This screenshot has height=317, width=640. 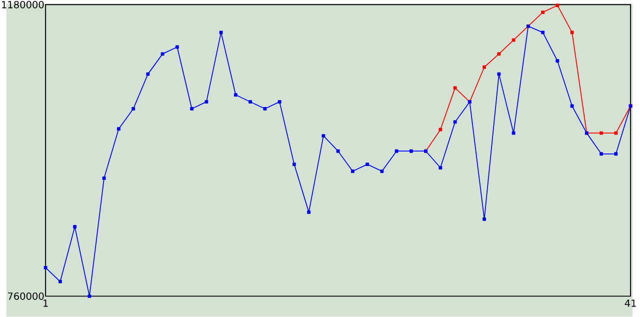 What do you see at coordinates (46, 303) in the screenshot?
I see `x-tick-label: 1` at bounding box center [46, 303].